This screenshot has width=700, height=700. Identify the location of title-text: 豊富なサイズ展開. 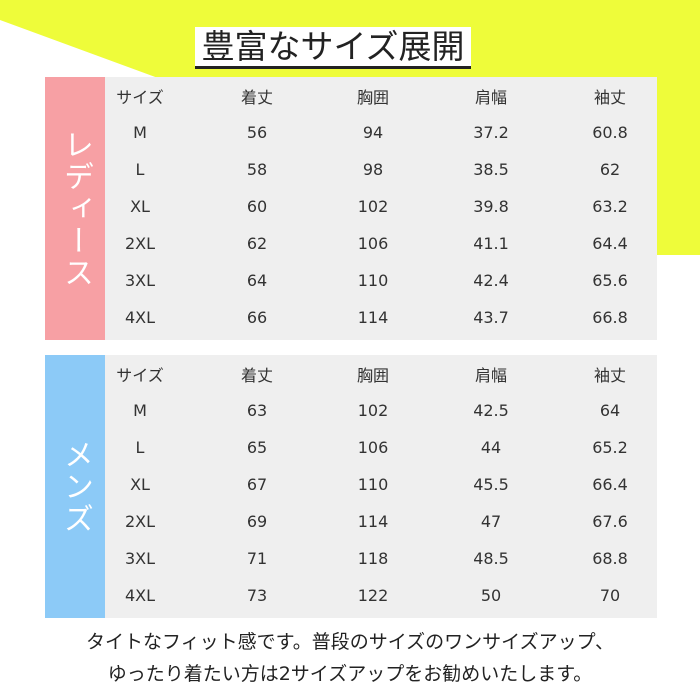
(333, 48).